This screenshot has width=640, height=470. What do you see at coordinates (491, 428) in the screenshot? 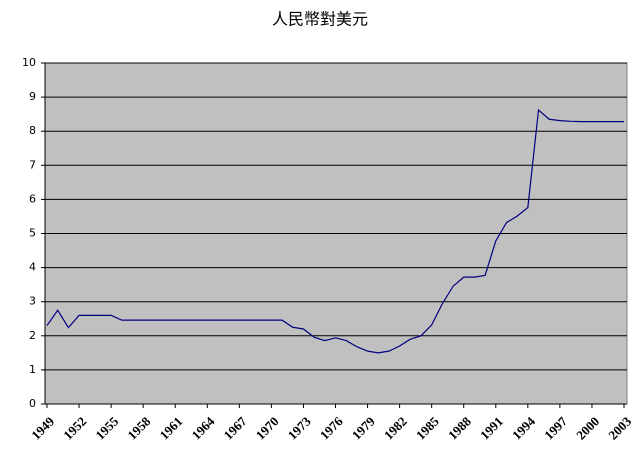
I see `x-tick-label: 1991` at bounding box center [491, 428].